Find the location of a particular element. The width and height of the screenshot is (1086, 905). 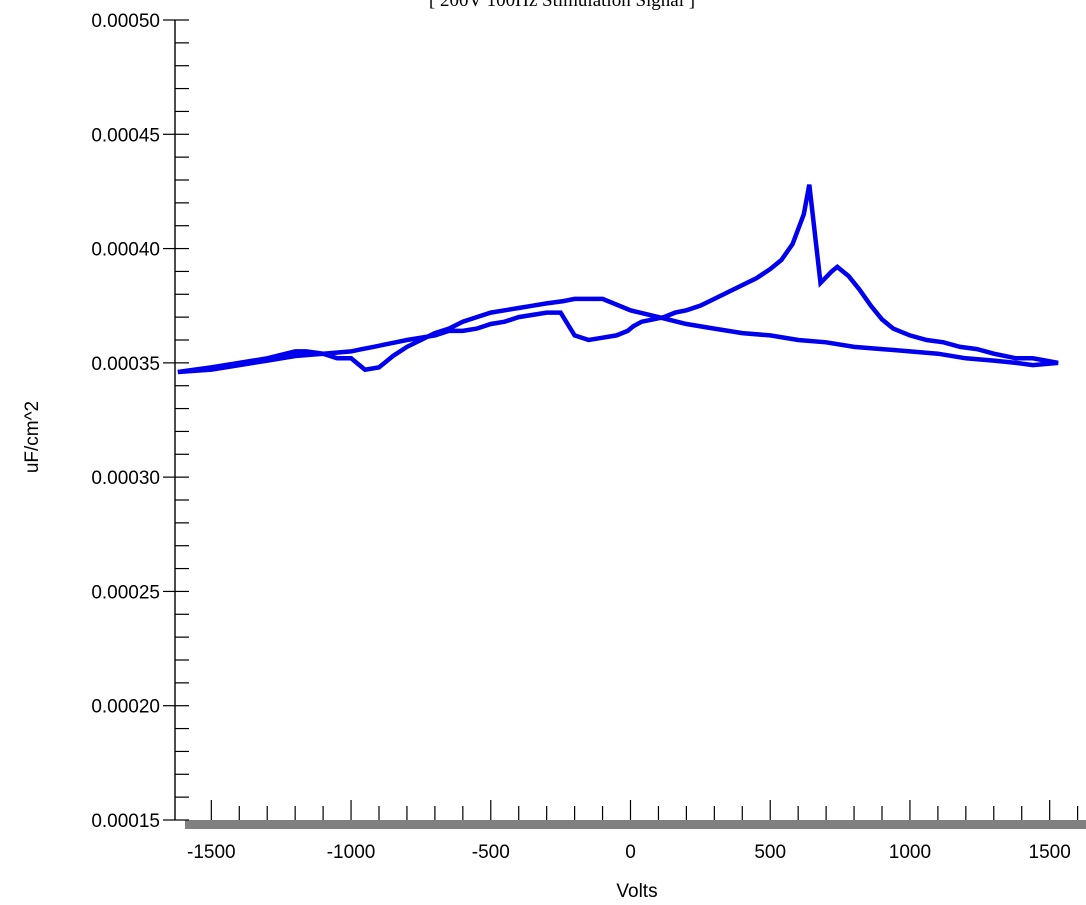

y-tick-label: 0.00050 is located at coordinates (125, 21).